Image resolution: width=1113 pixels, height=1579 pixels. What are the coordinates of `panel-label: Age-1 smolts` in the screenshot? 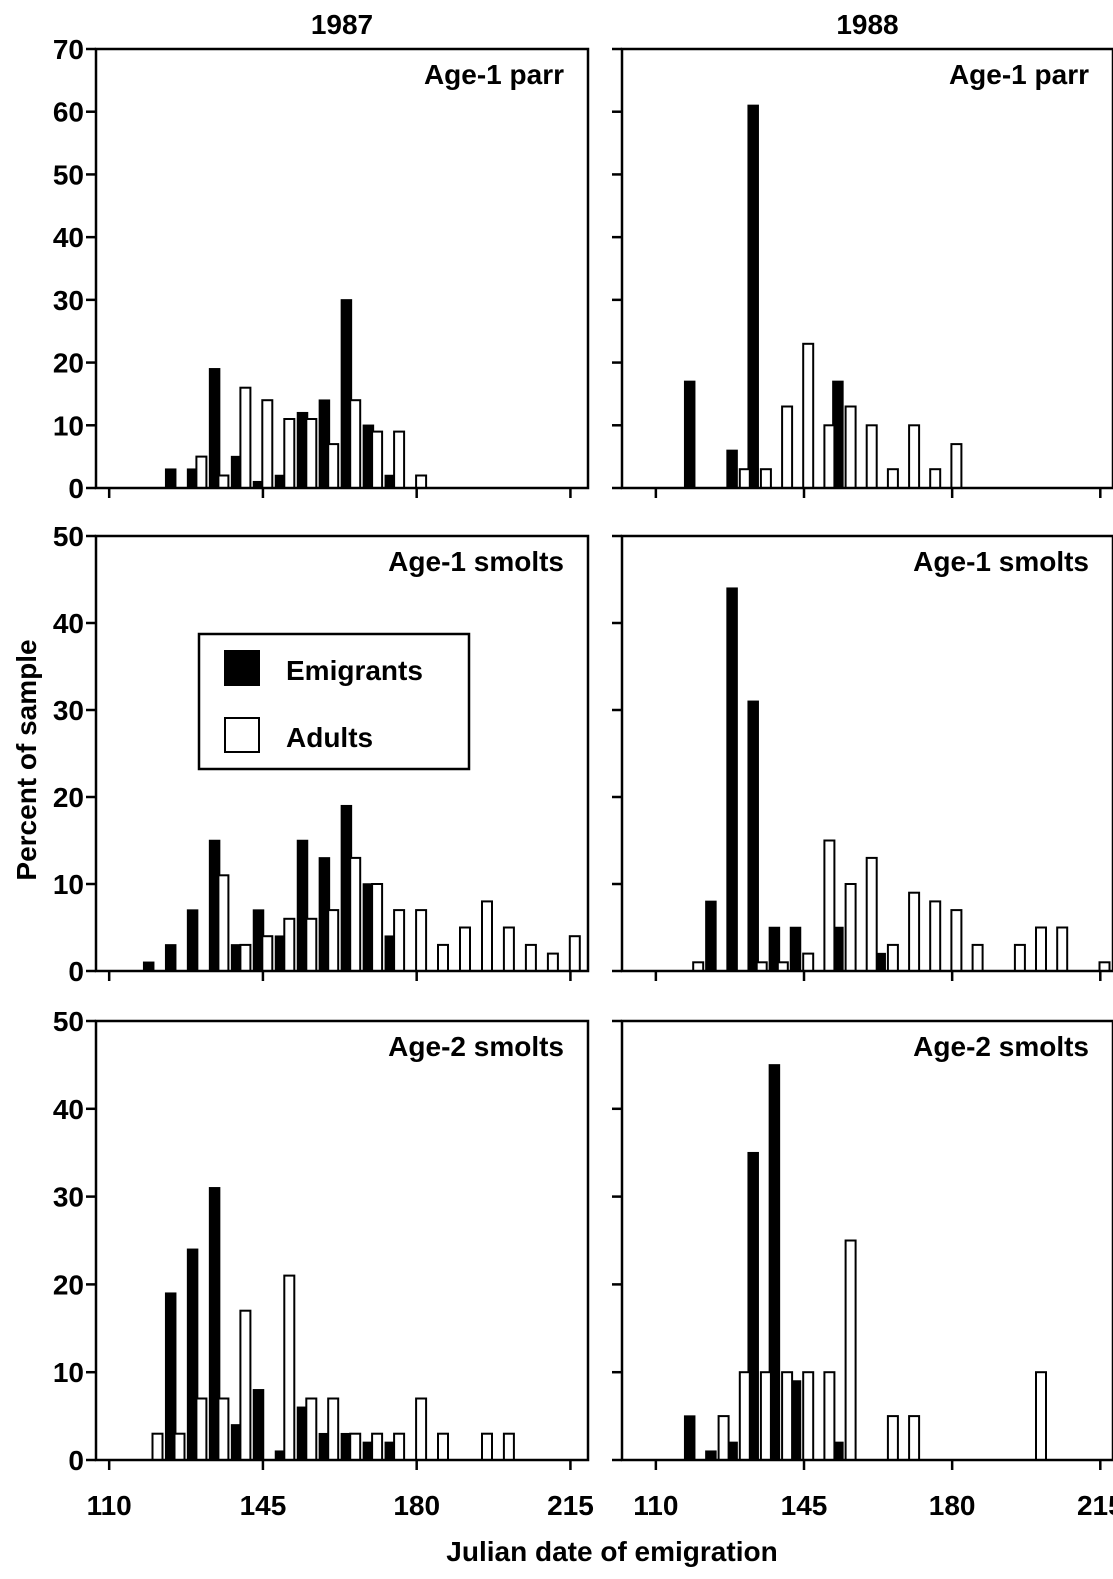 It's located at (1001, 561).